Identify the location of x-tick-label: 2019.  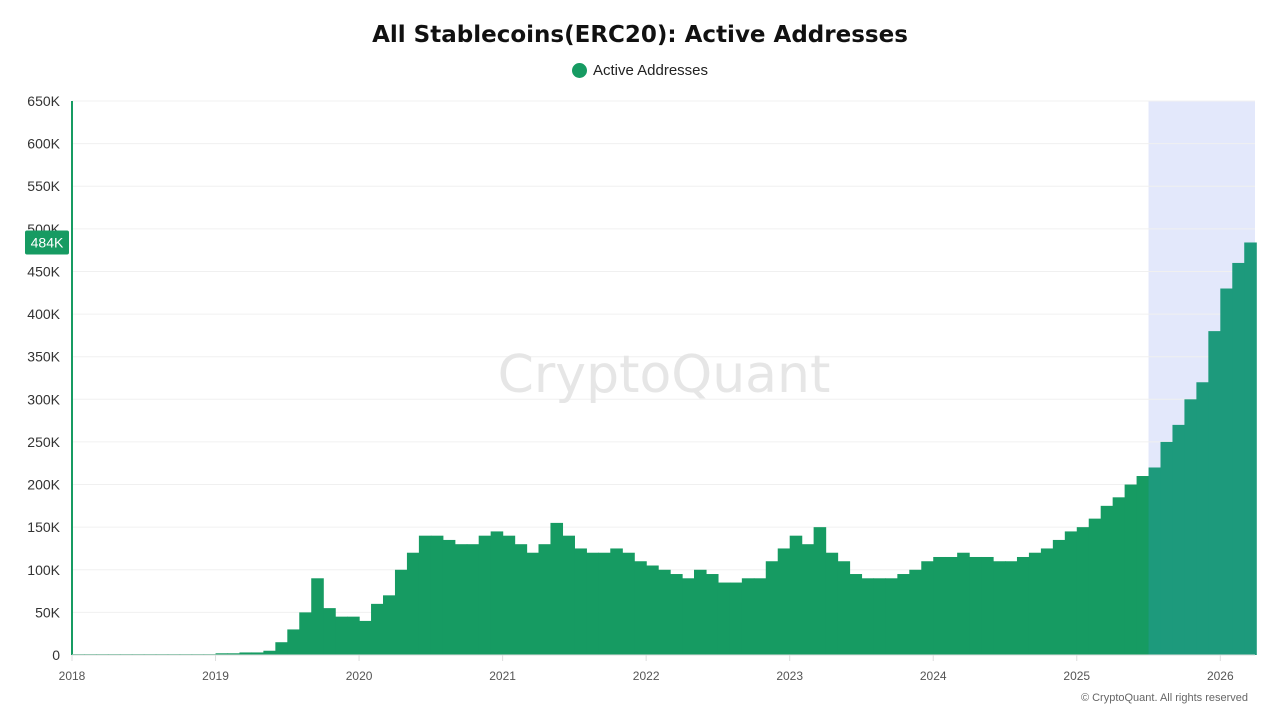
(215, 676).